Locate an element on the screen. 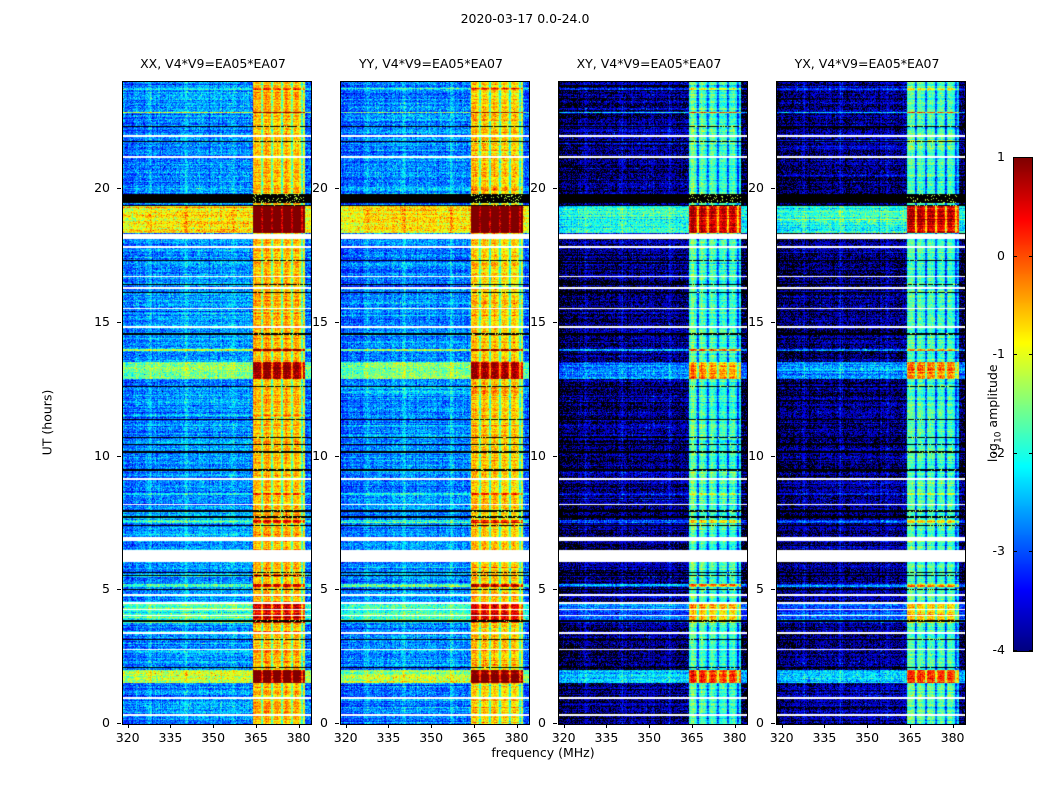  colorbar-tick-label: -4 is located at coordinates (998, 649).